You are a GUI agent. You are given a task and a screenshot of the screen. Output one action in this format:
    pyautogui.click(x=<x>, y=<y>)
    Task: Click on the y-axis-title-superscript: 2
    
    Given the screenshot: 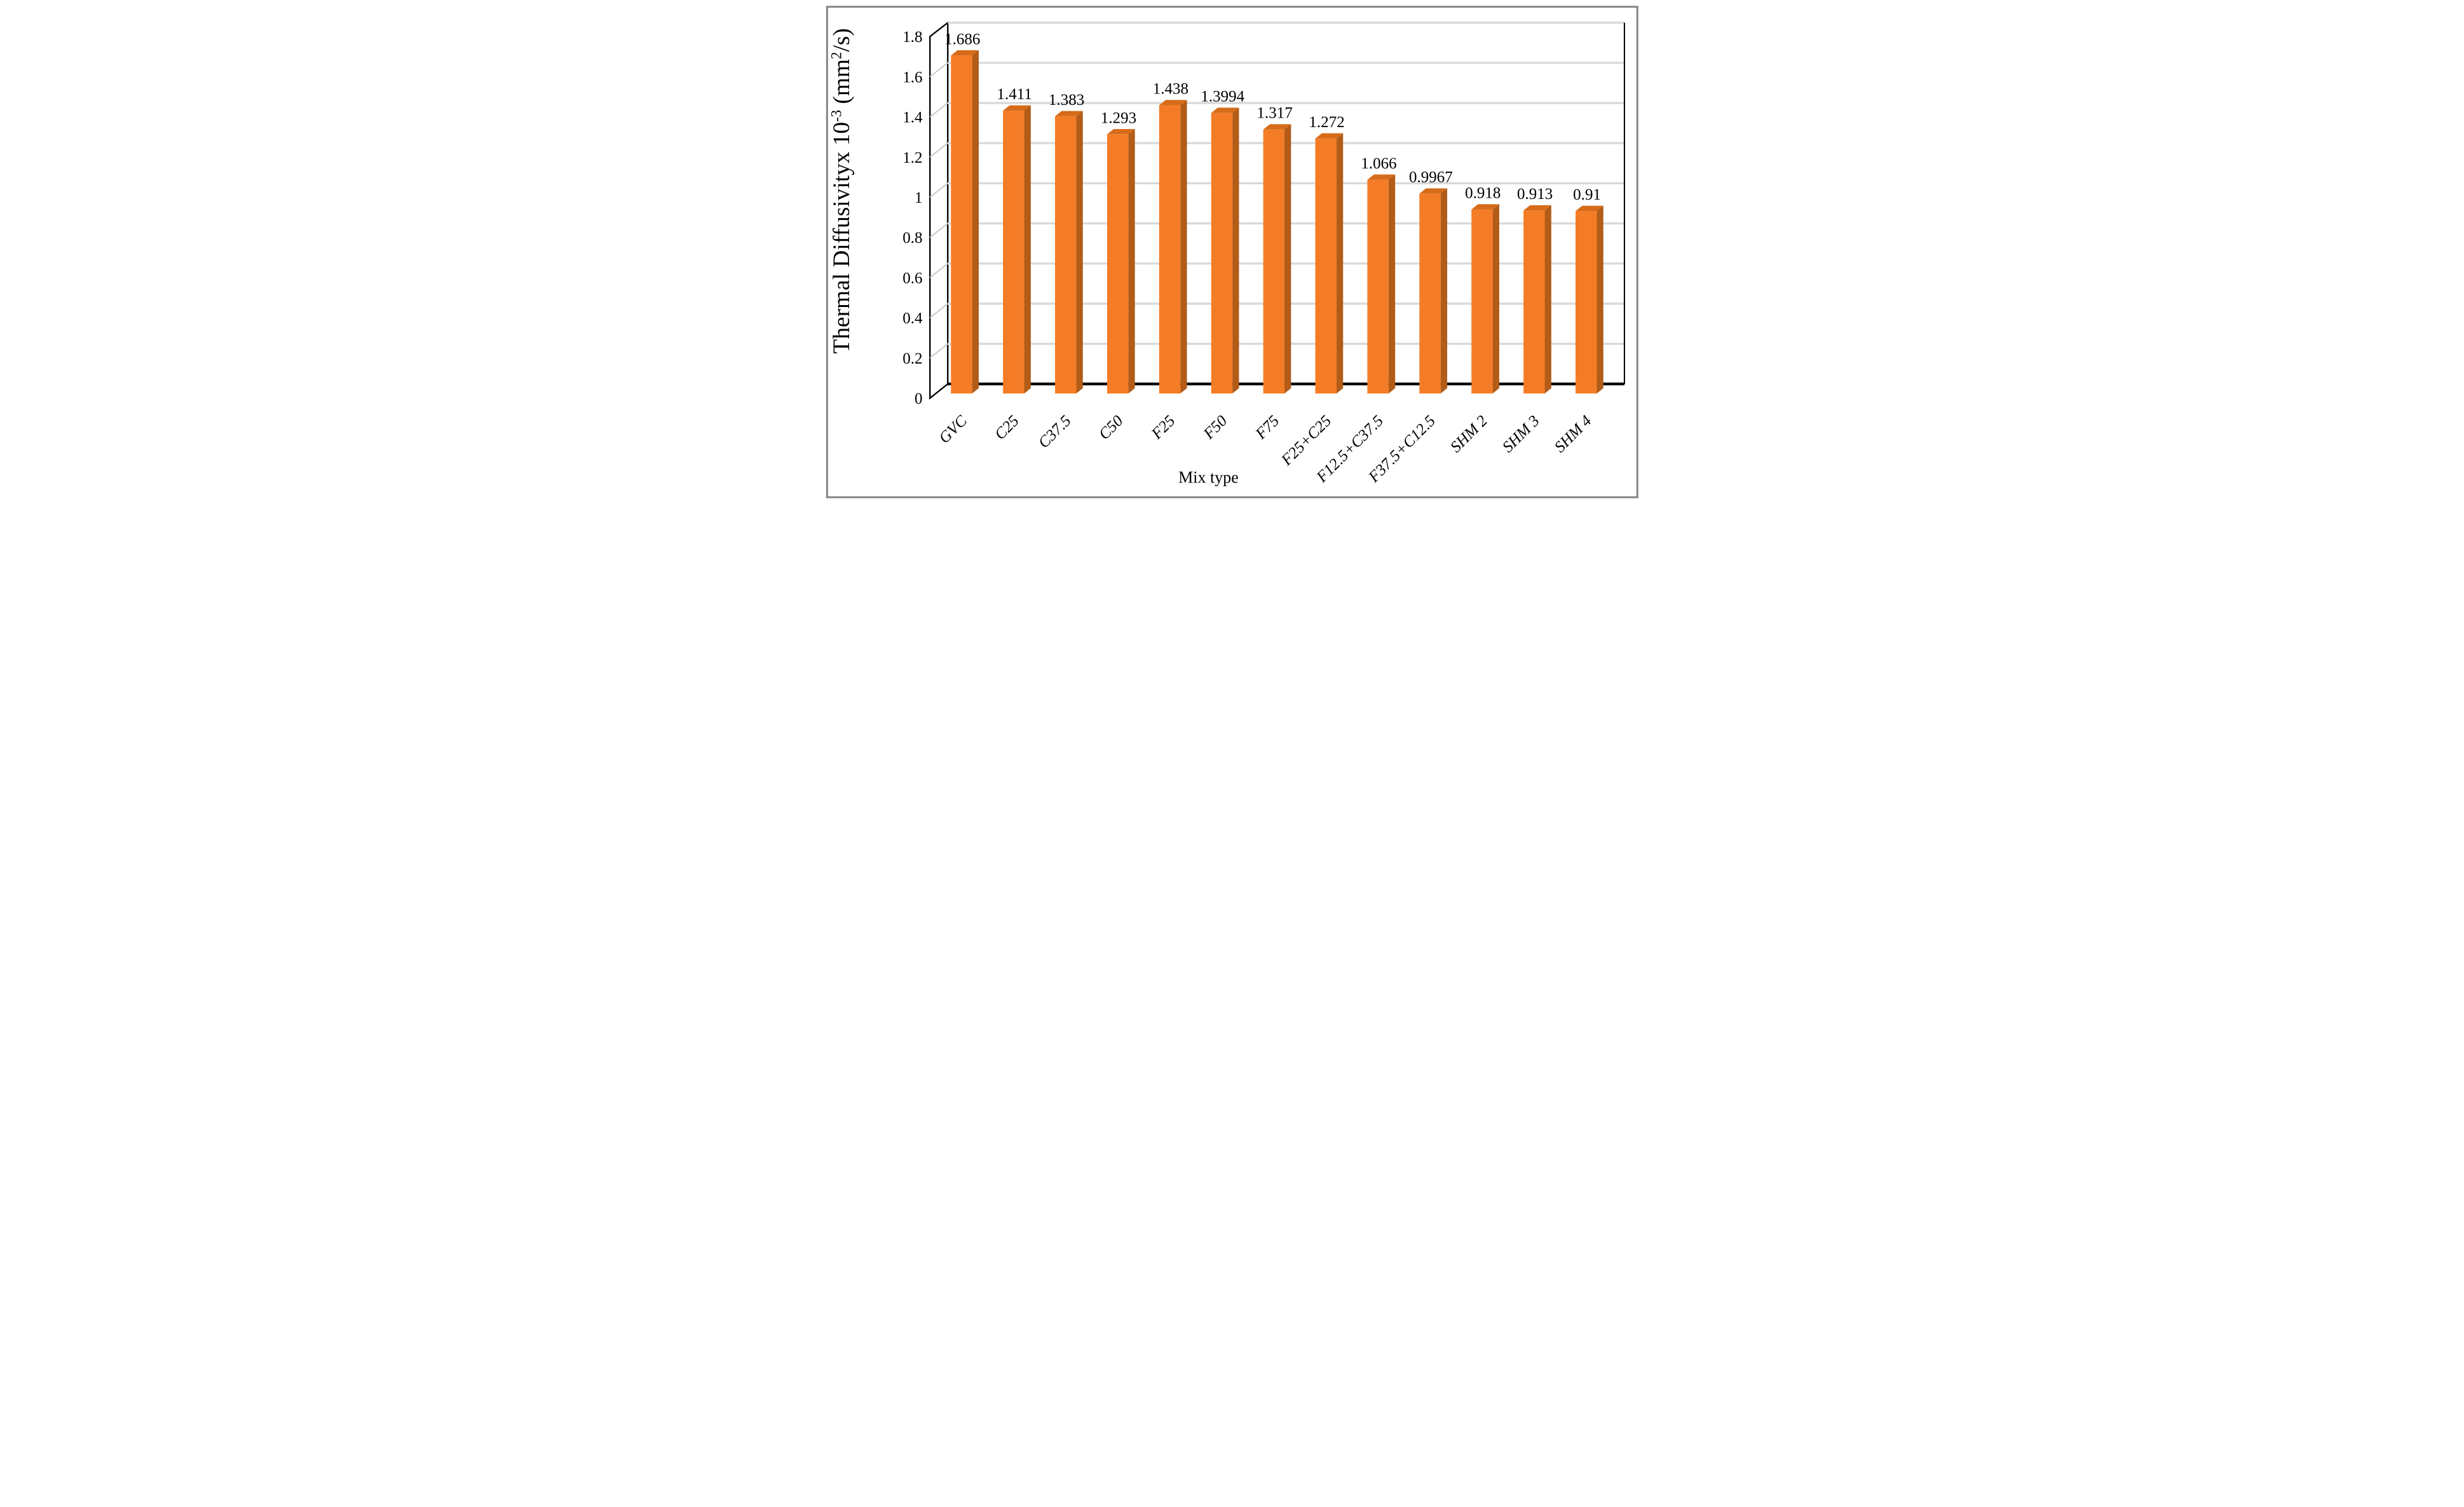 What is the action you would take?
    pyautogui.click(x=836, y=55)
    